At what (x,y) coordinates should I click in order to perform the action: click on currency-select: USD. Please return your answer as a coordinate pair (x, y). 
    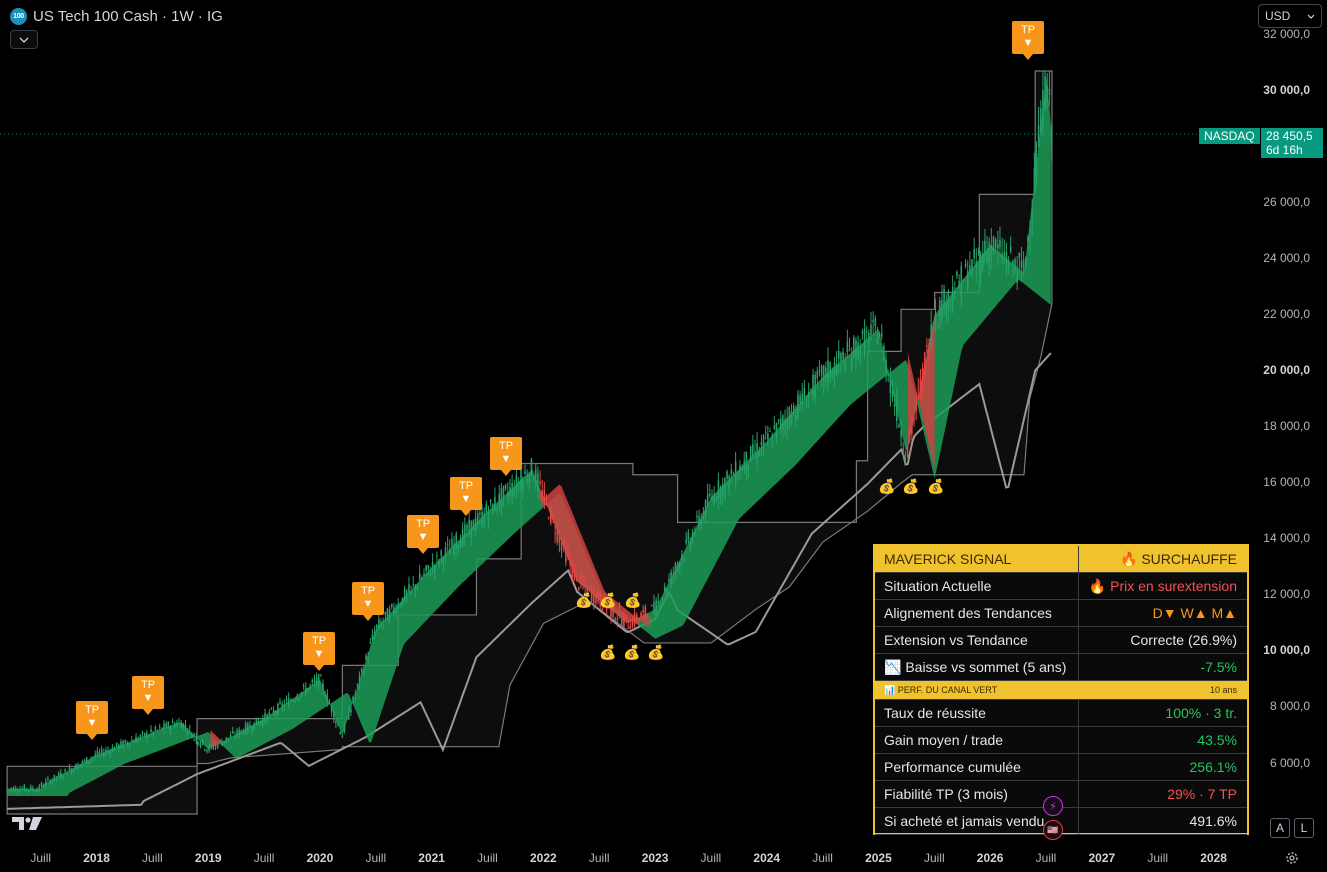
    Looking at the image, I should click on (1290, 16).